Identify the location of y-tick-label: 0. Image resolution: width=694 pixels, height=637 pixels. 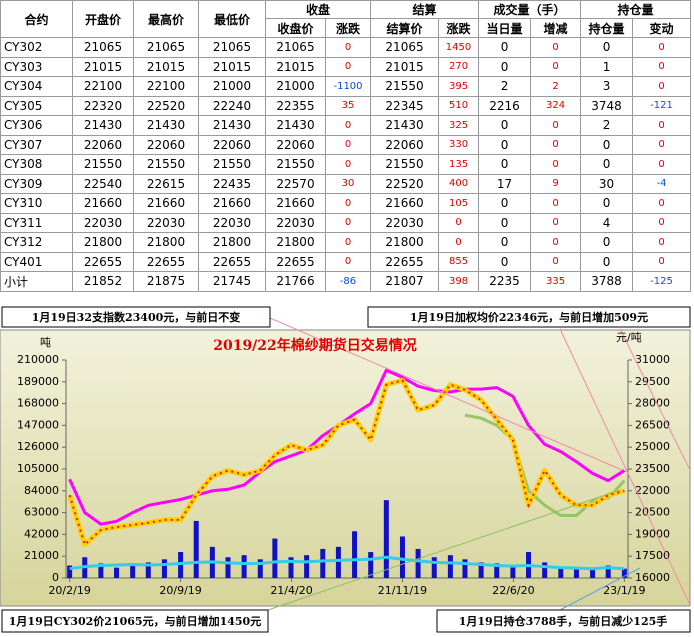
(55, 577).